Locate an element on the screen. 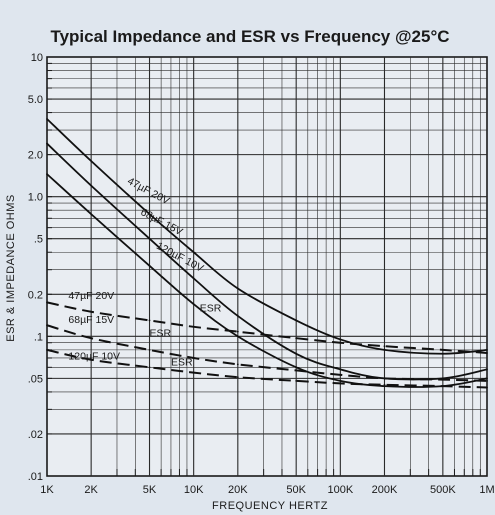  curve-label: 47µF 20V is located at coordinates (91, 296).